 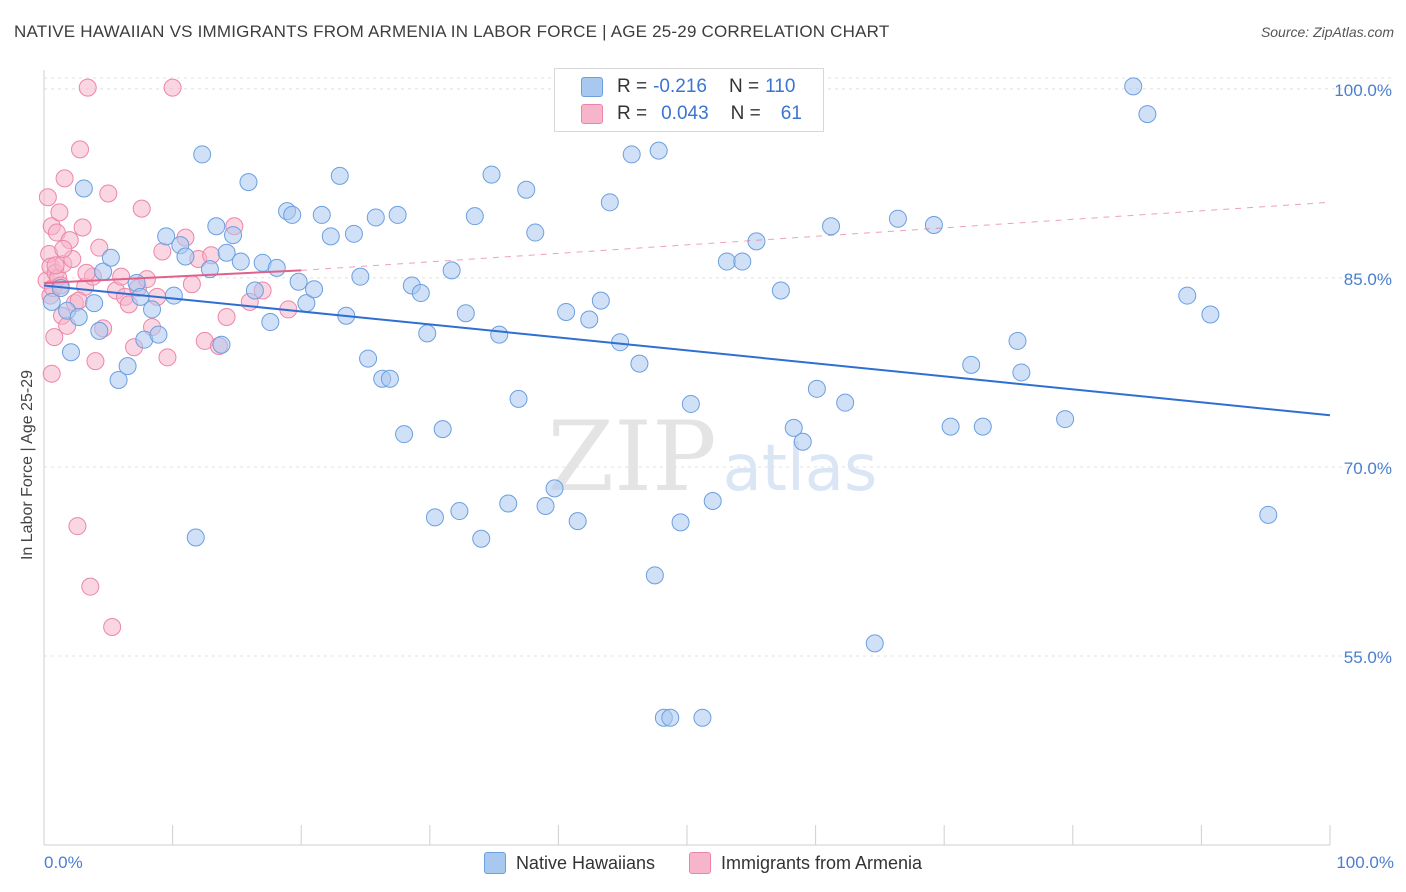 I want to click on legend-label-armenia: Immigrants from Armenia, so click(x=822, y=862).